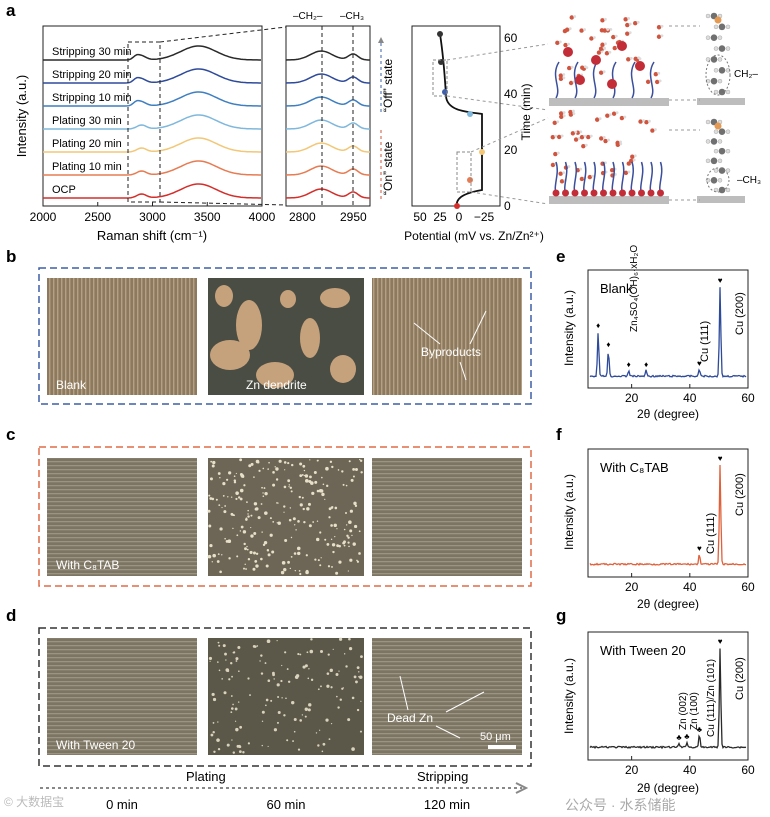 The width and height of the screenshot is (770, 817). Describe the element at coordinates (122, 804) in the screenshot. I see `t0-label: 0 min` at that location.